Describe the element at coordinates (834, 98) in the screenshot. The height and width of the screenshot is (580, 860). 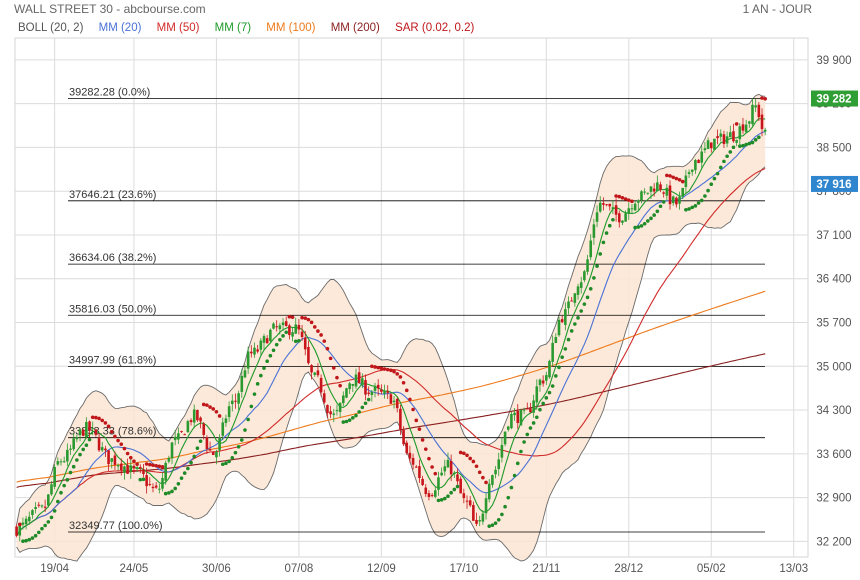
I see `price-marker` at that location.